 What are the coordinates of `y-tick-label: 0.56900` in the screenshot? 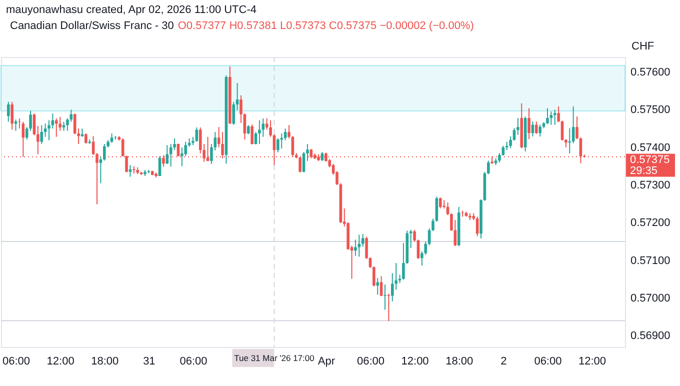 It's located at (650, 336).